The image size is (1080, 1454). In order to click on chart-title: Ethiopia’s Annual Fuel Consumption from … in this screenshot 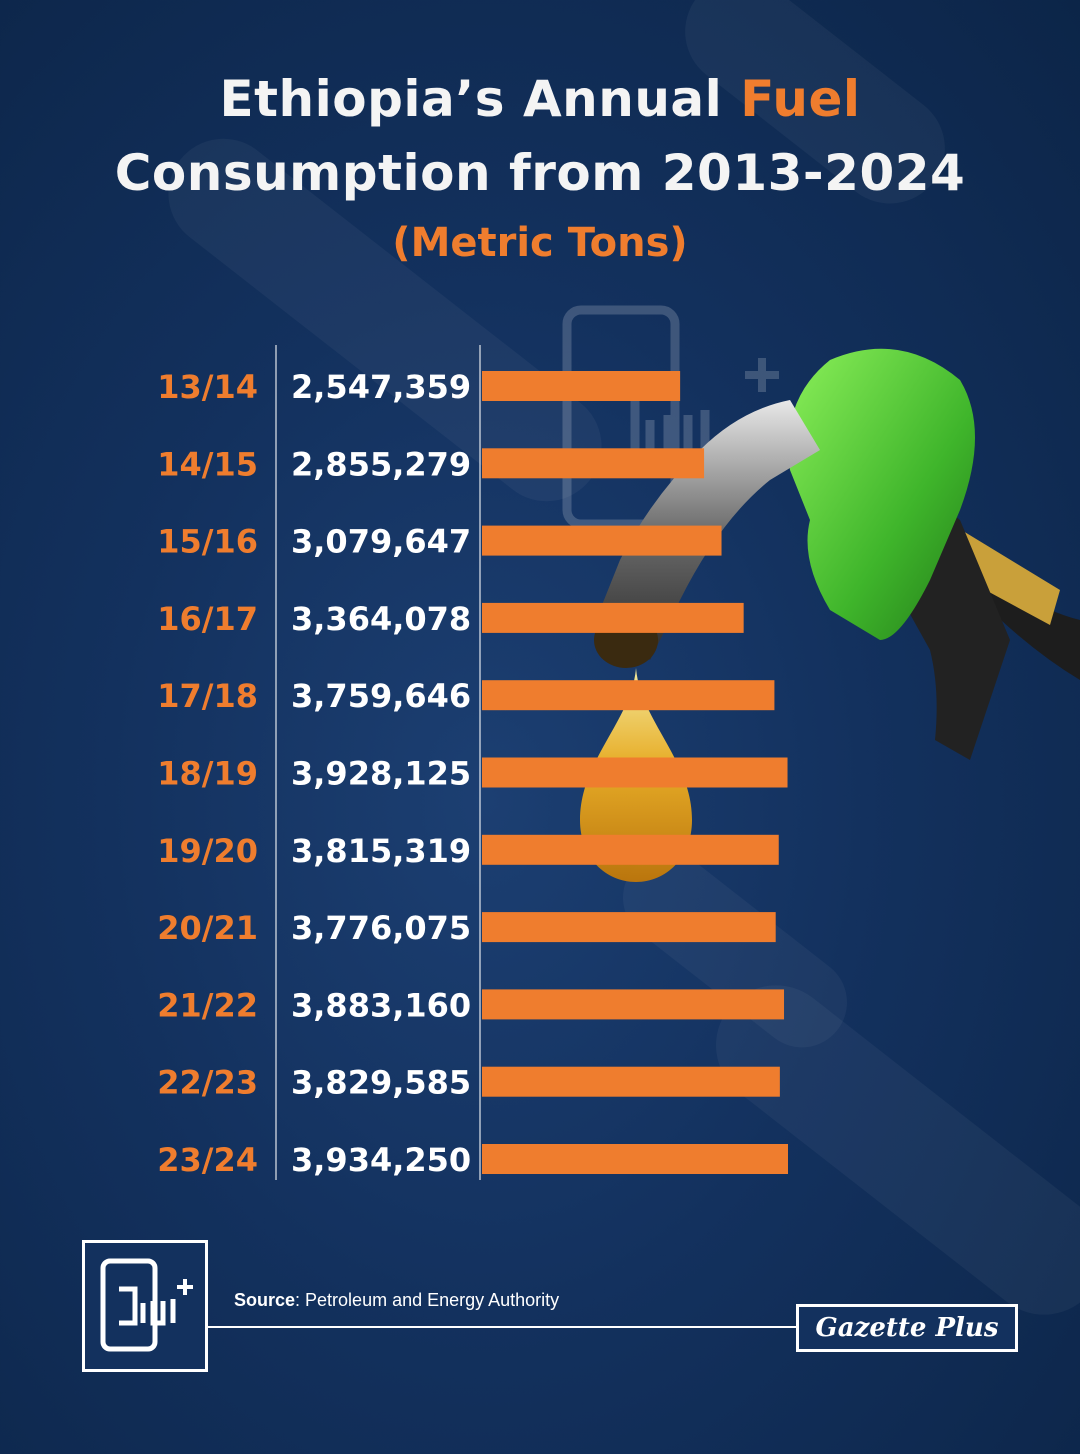, I will do `click(540, 136)`.